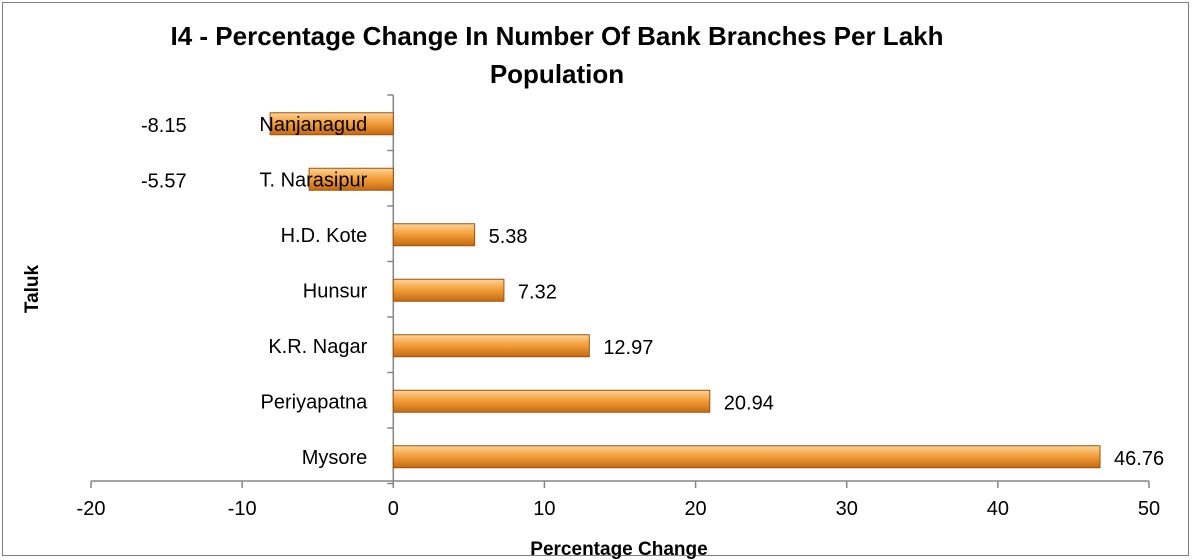 Image resolution: width=1193 pixels, height=560 pixels. Describe the element at coordinates (335, 291) in the screenshot. I see `category-label: Hunsur` at that location.